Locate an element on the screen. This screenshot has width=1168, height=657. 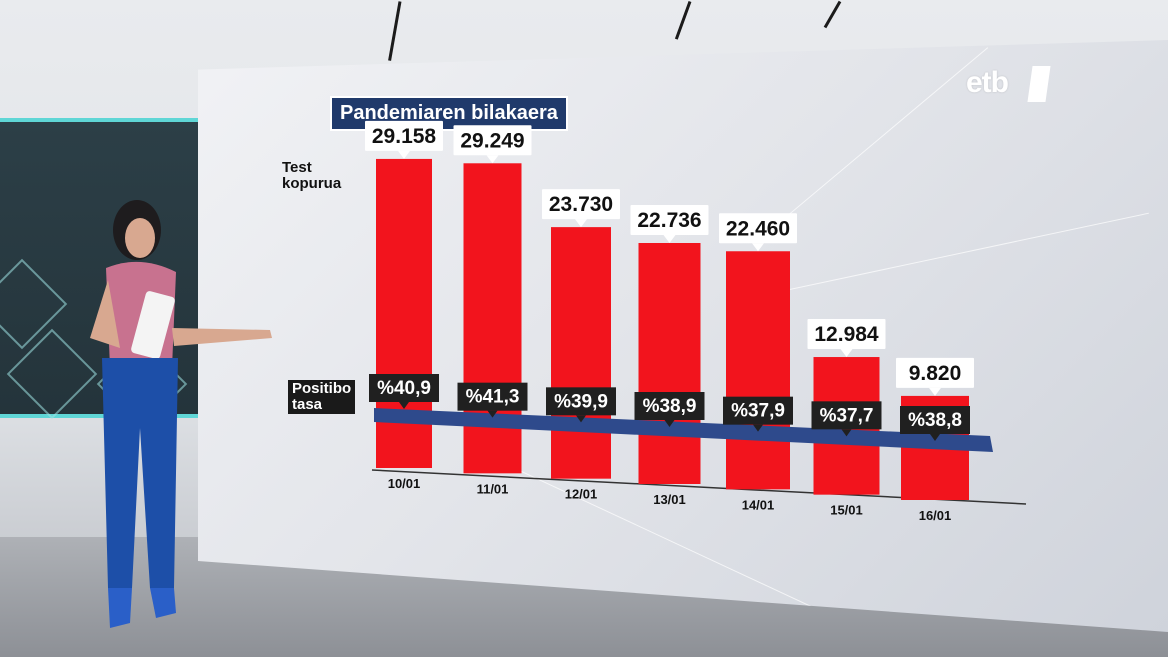
test-count-callout: 23.730 is located at coordinates (581, 208).